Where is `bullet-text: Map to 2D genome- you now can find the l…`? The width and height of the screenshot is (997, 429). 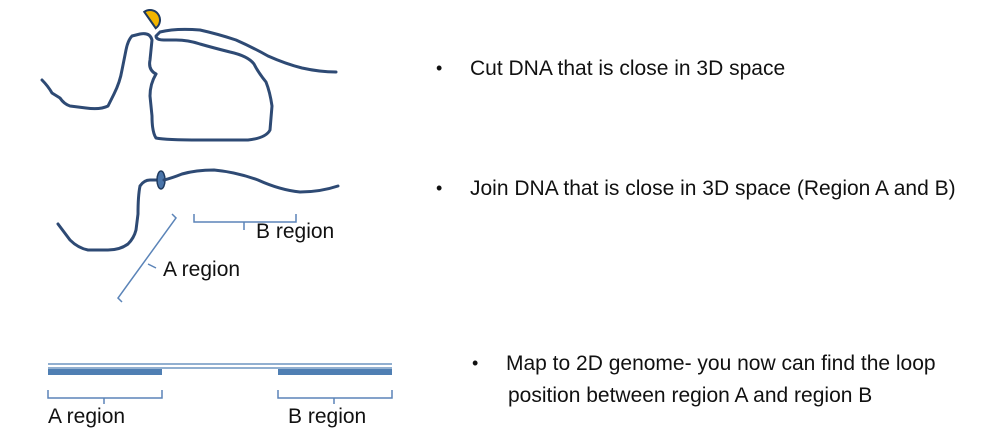
bullet-text: Map to 2D genome- you now can find the l… is located at coordinates (721, 363).